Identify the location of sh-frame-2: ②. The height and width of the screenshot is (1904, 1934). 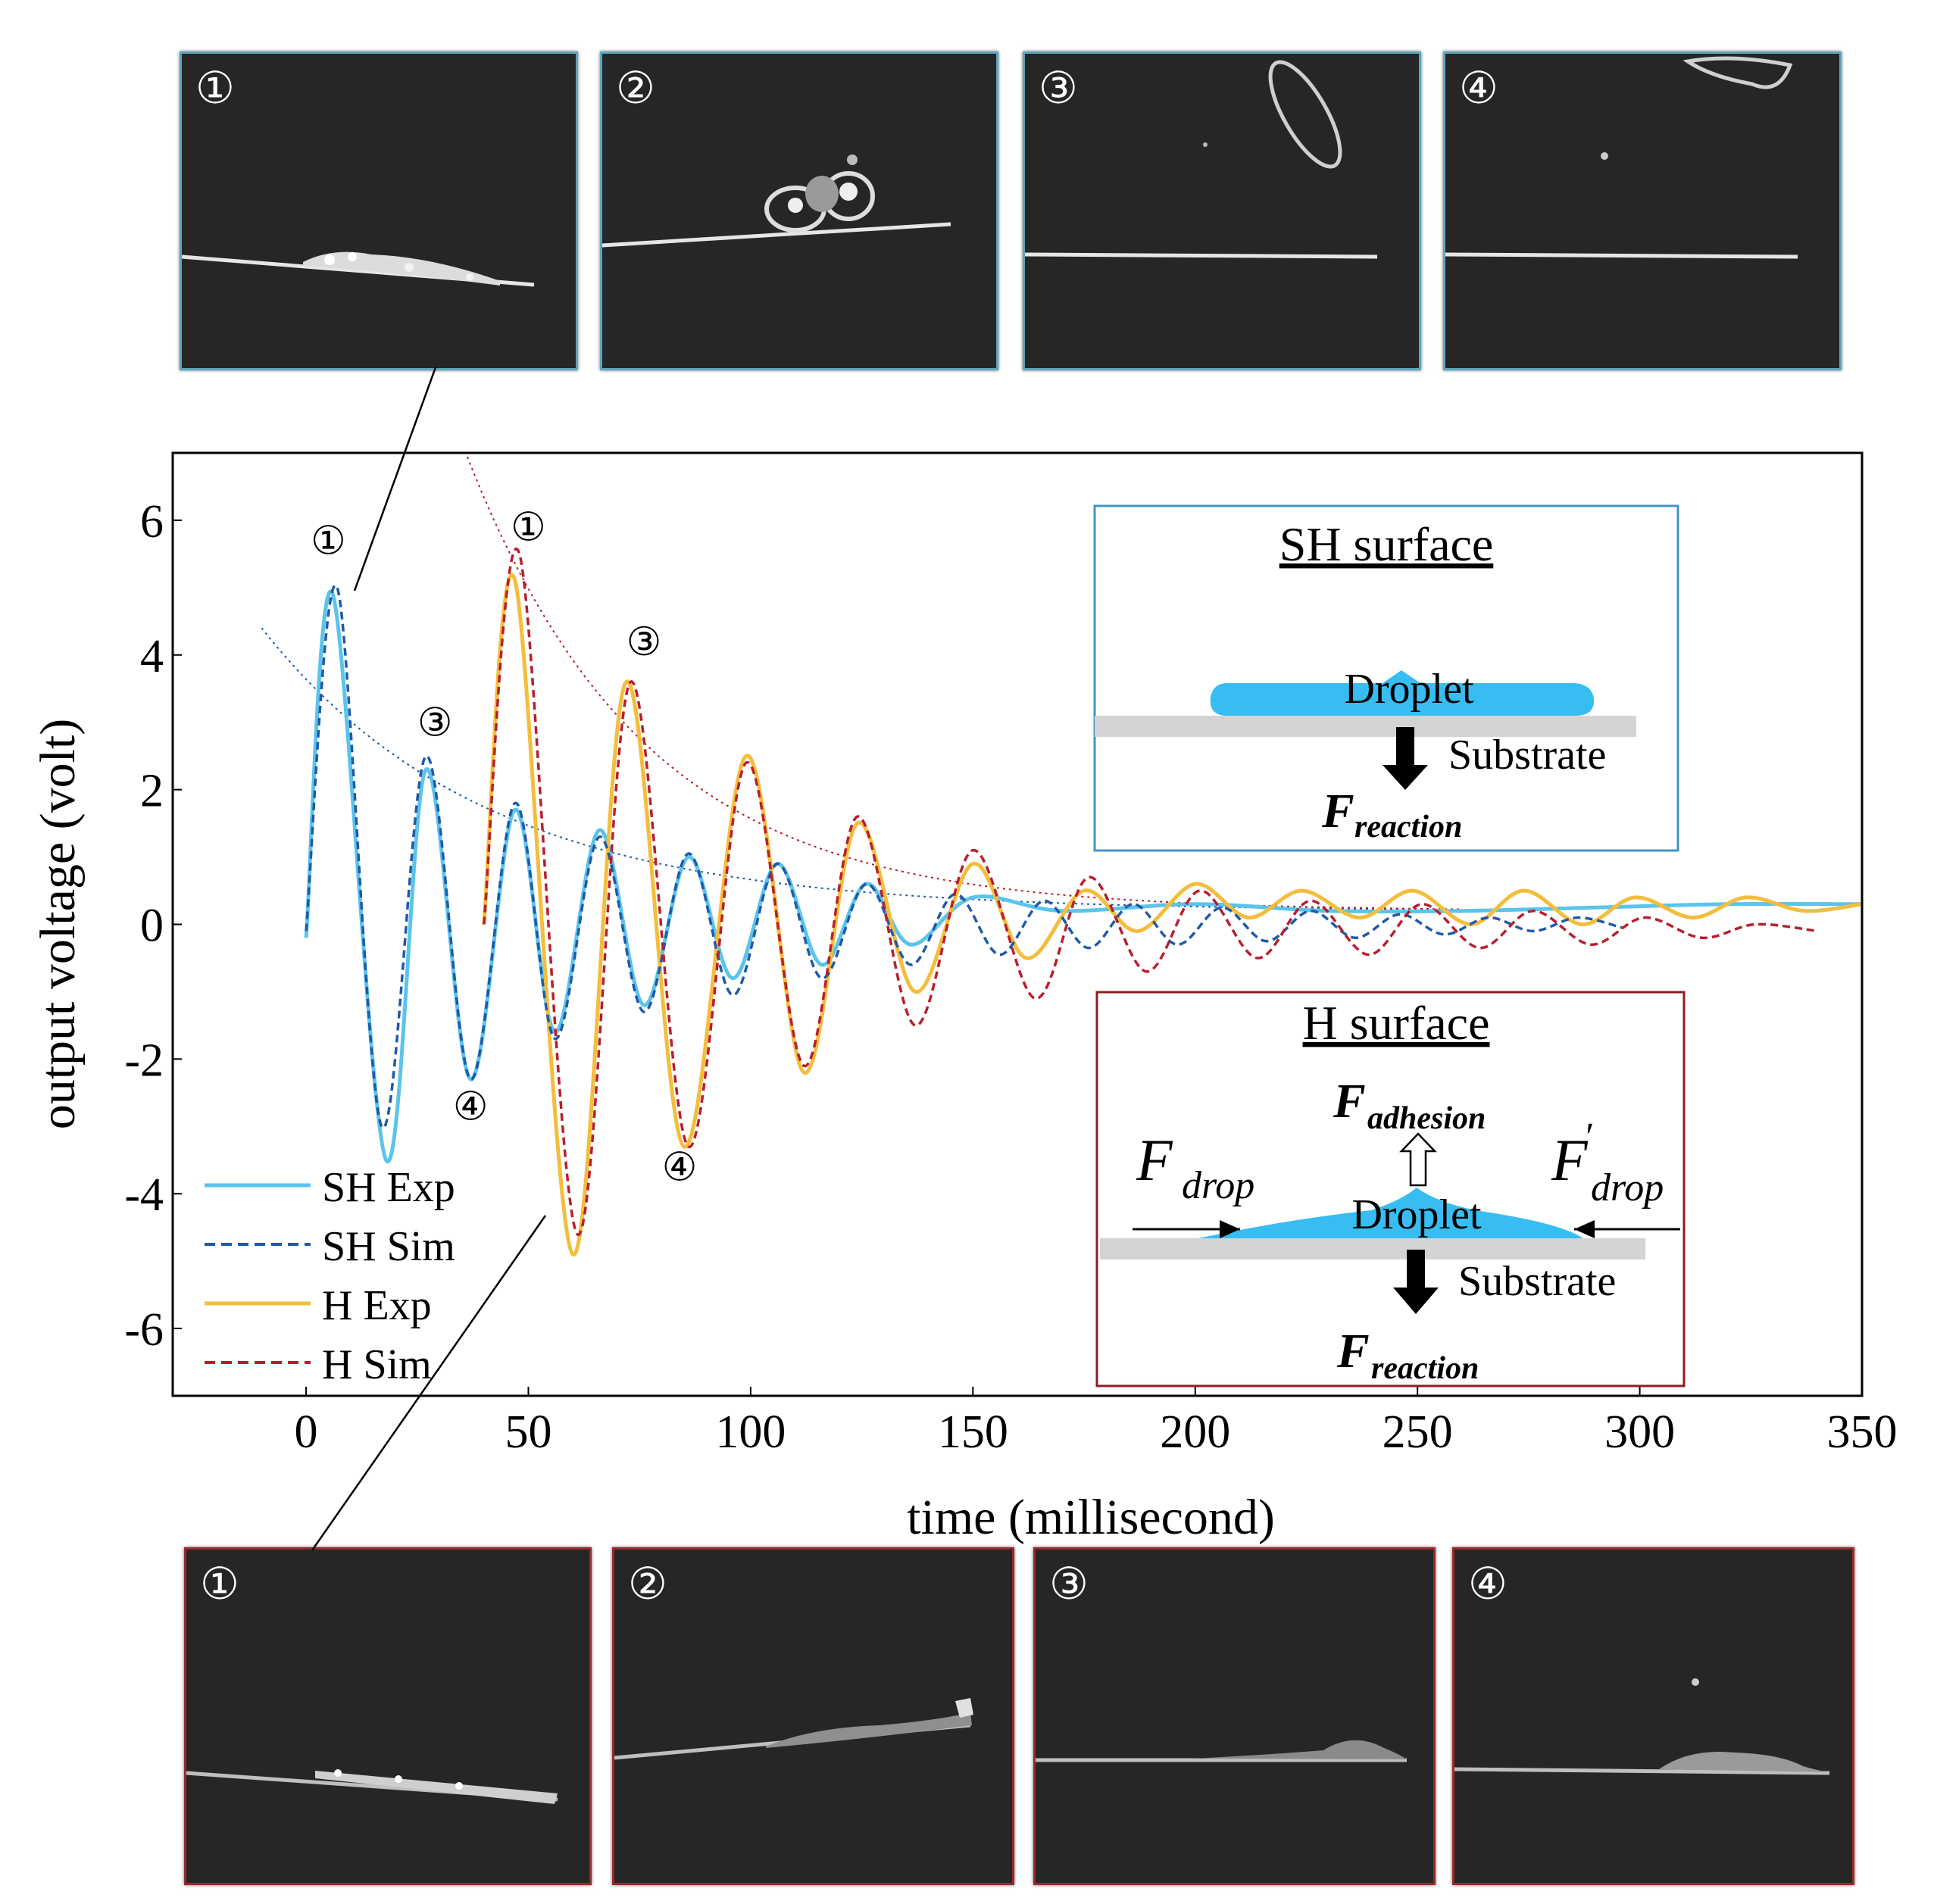
(799, 211).